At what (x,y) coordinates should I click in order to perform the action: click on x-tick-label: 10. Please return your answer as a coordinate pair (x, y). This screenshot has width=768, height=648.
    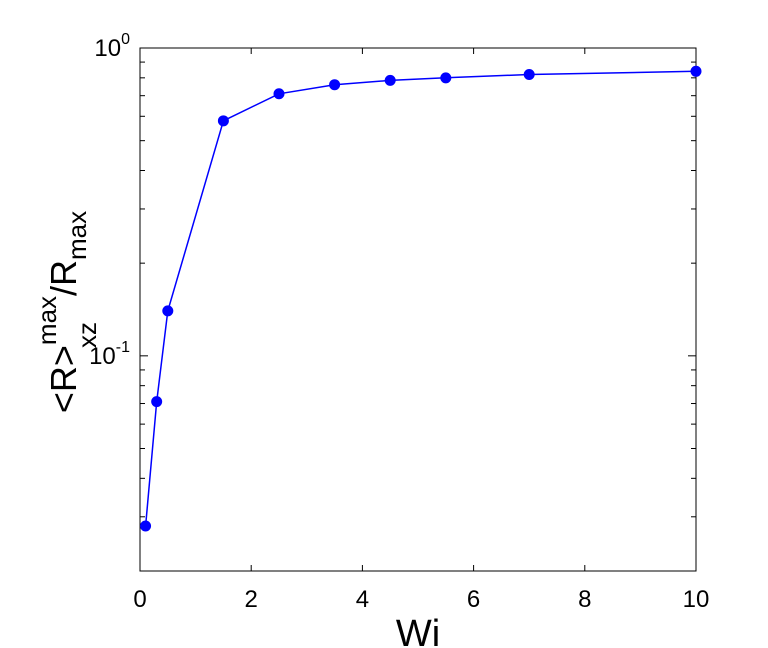
    Looking at the image, I should click on (696, 599).